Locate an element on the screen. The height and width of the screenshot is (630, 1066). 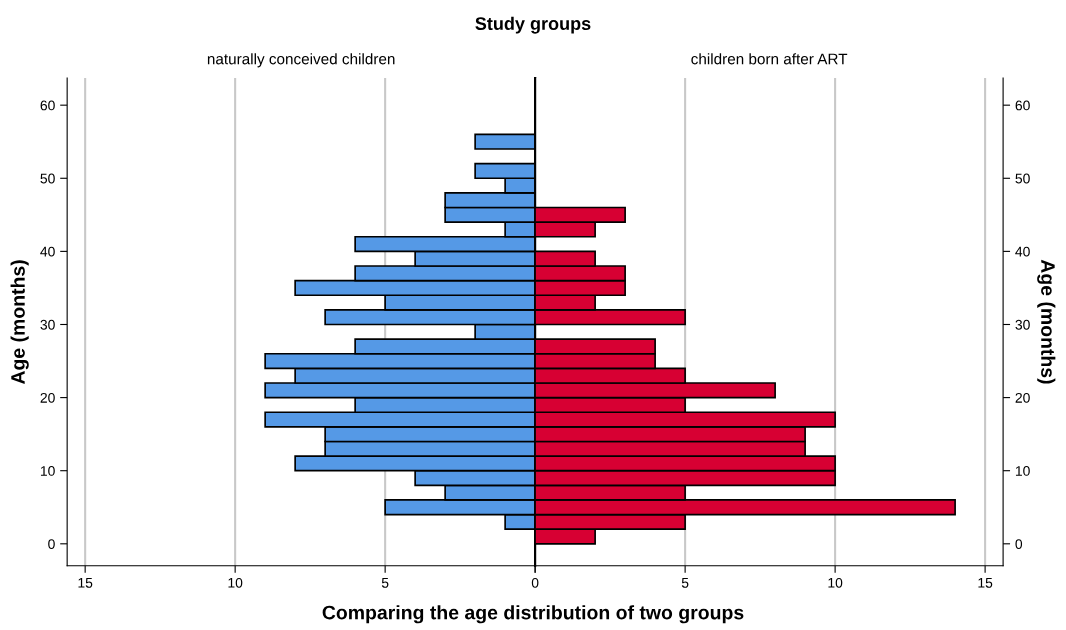
chart-subtitle: naturally conceived children is located at coordinates (301, 60).